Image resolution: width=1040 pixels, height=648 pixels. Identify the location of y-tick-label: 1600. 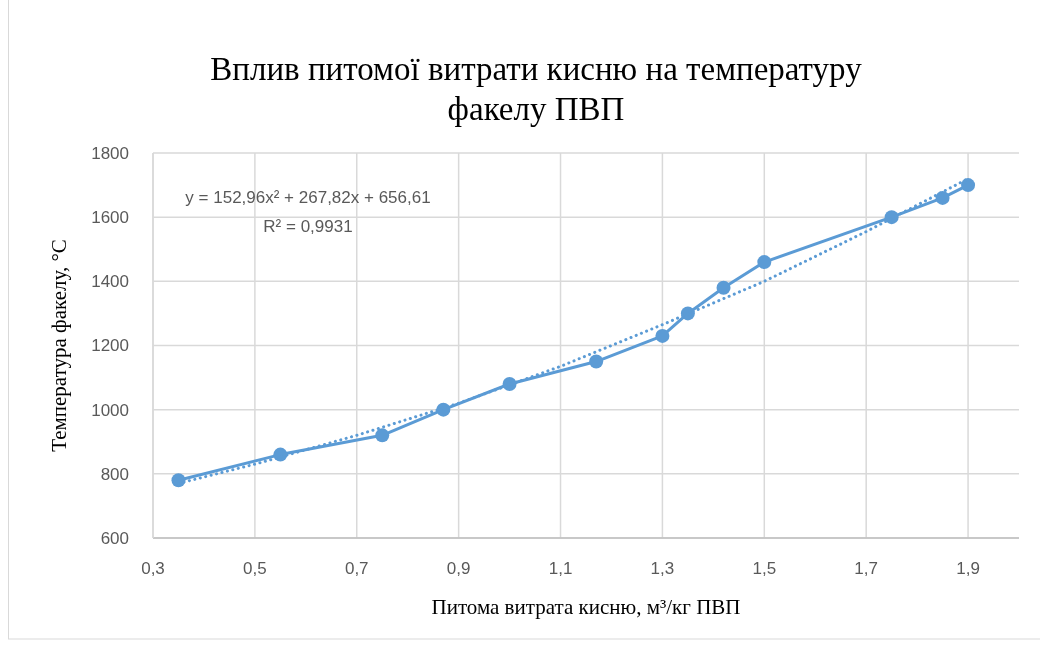
(110, 218).